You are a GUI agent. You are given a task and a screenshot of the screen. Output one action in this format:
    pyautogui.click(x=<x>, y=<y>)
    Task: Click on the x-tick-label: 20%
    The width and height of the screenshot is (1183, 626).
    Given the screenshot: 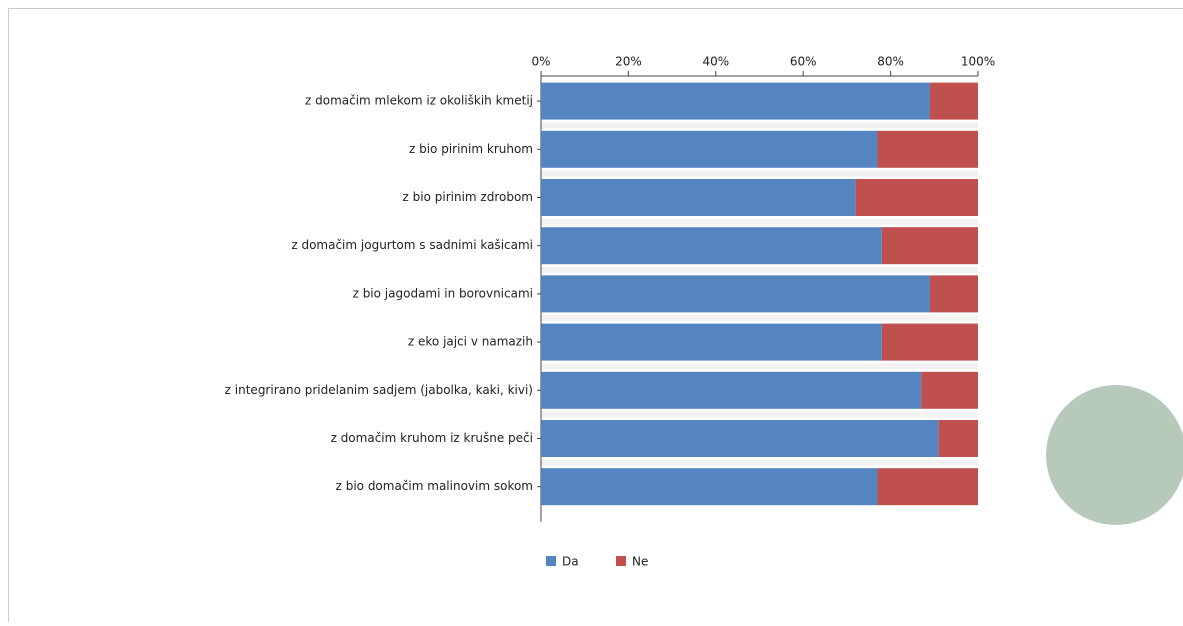 What is the action you would take?
    pyautogui.click(x=628, y=62)
    